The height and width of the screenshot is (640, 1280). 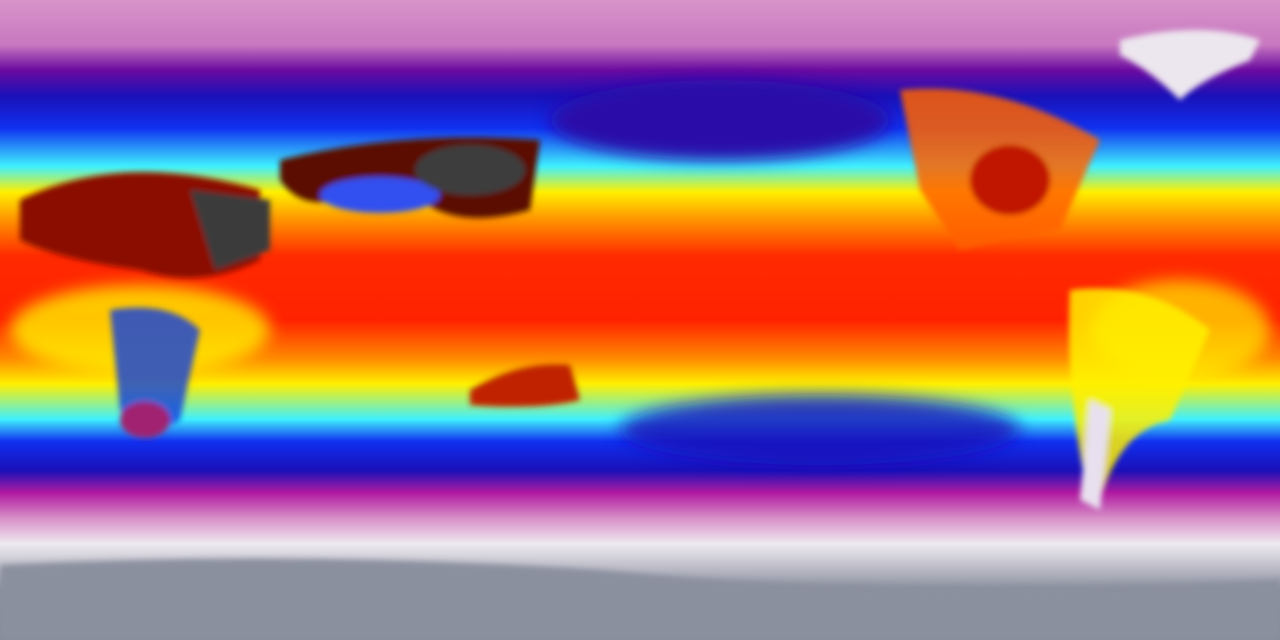 I want to click on arabia-dark, so click(x=230, y=230).